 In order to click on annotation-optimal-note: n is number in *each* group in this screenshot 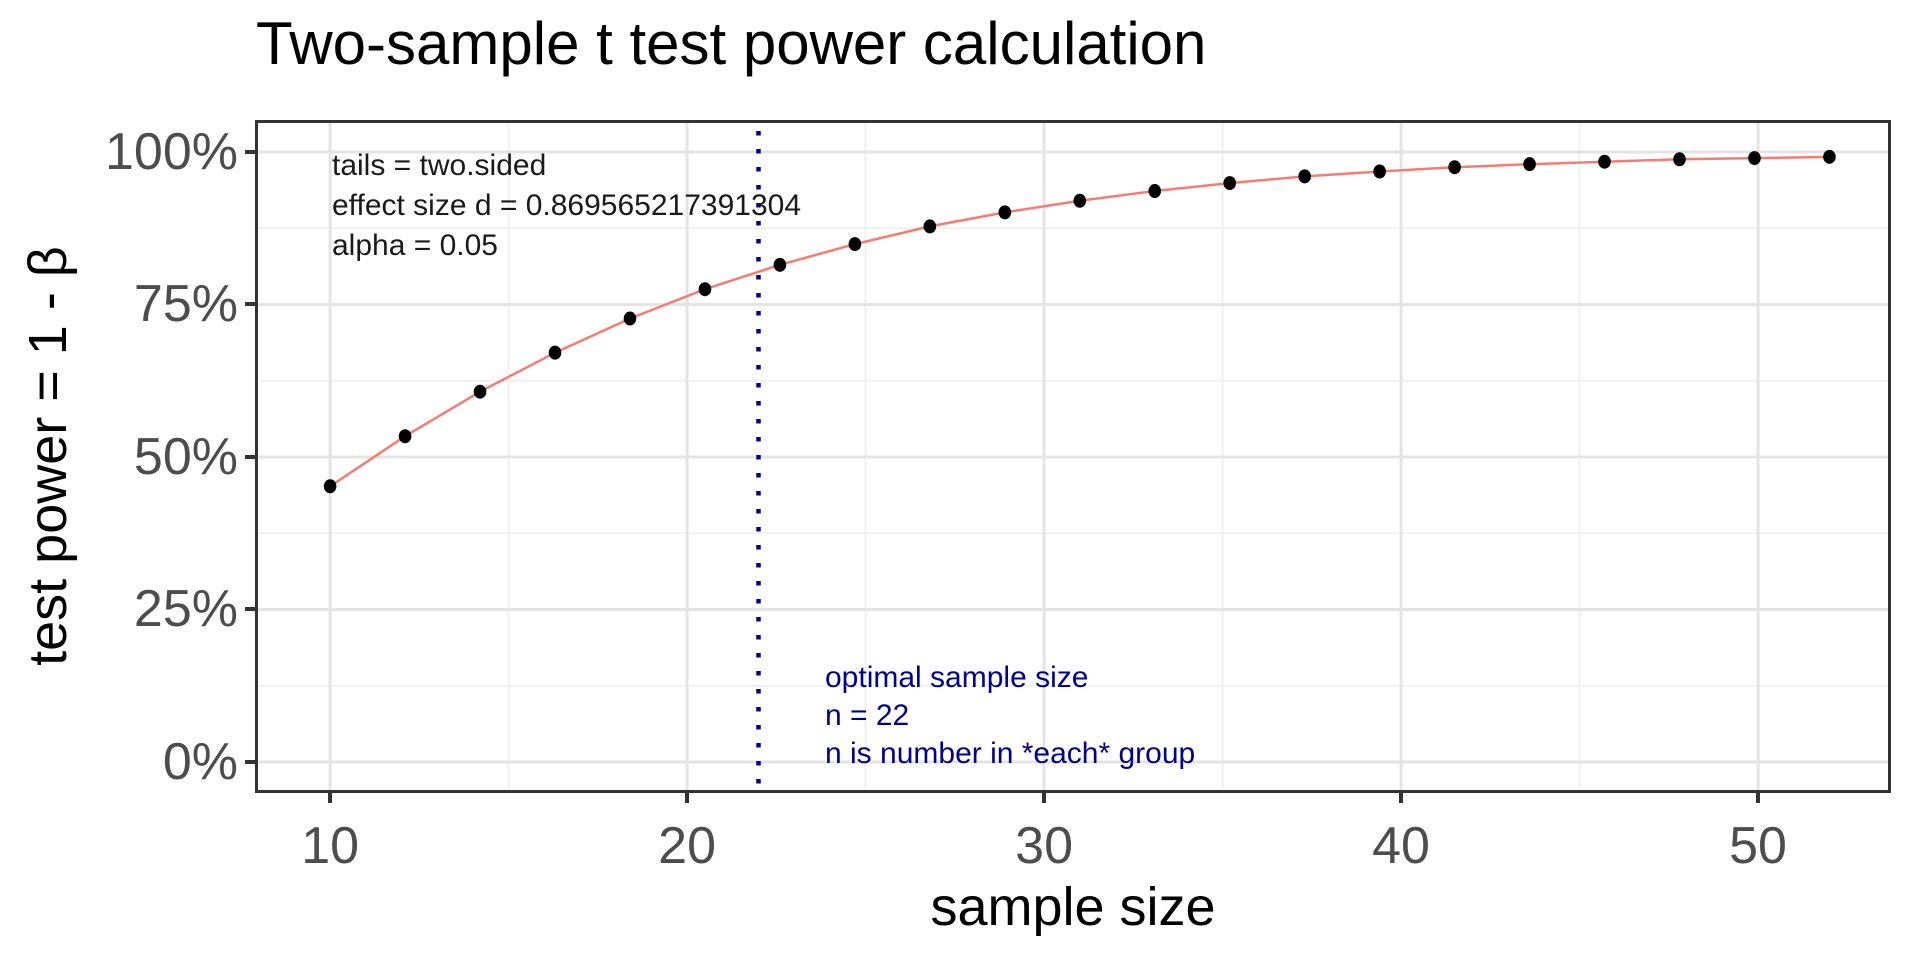, I will do `click(1010, 753)`.